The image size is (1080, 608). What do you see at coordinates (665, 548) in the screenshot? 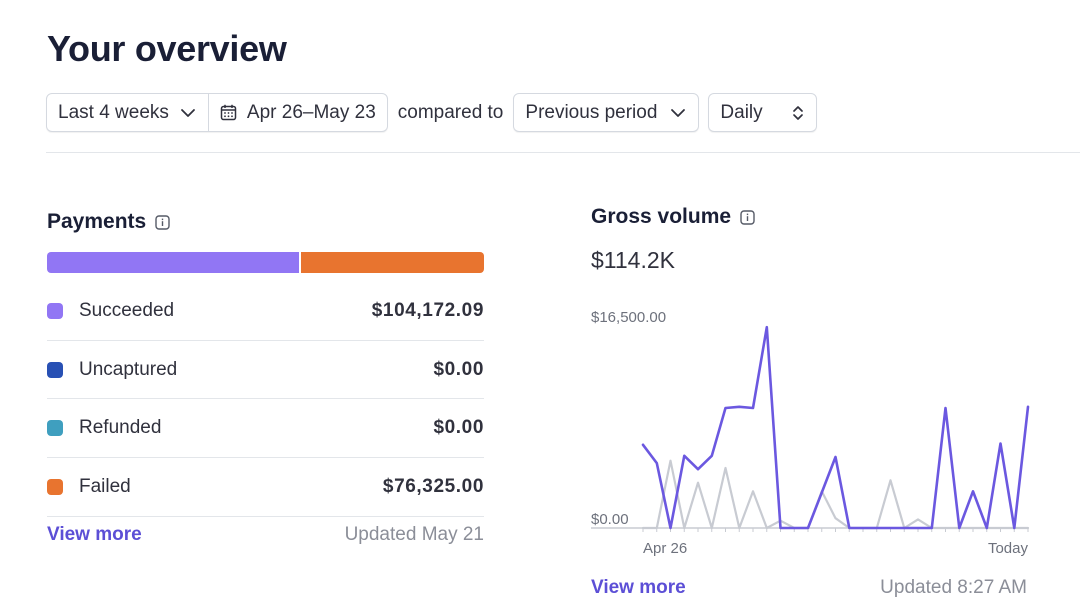
I see `x-tick-label-start: Apr 26` at bounding box center [665, 548].